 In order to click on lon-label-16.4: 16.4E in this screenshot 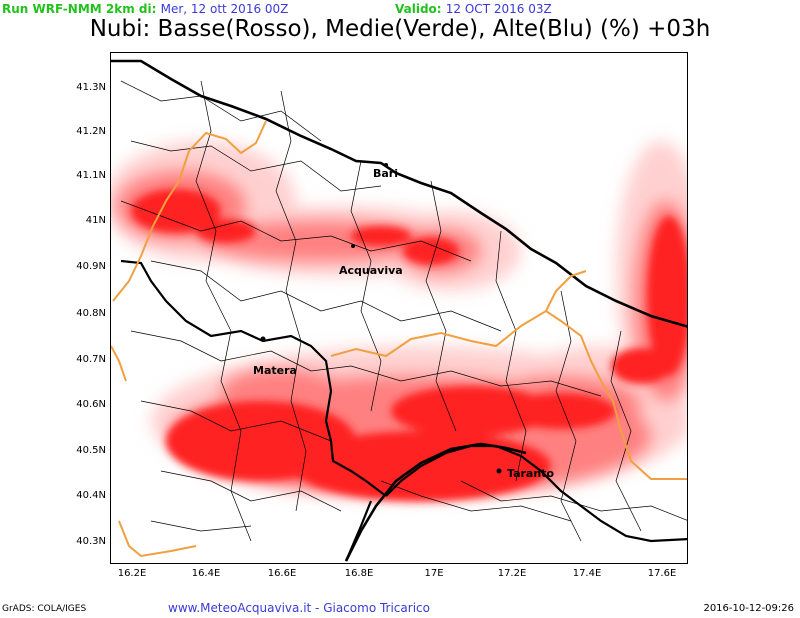, I will do `click(206, 573)`.